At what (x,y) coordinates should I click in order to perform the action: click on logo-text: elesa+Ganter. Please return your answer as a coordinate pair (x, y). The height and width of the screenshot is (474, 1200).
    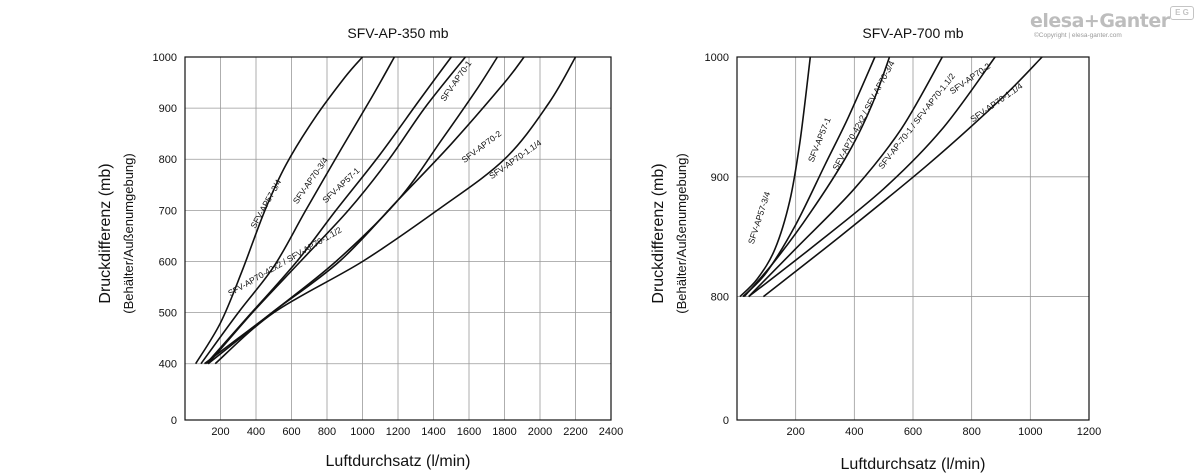
    Looking at the image, I should click on (1100, 21).